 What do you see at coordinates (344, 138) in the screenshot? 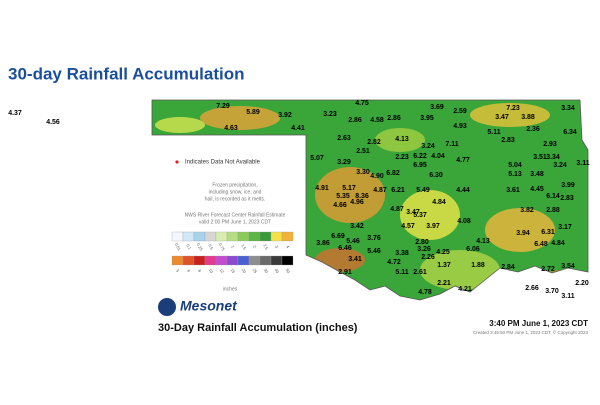
I see `station-value: 2.63` at bounding box center [344, 138].